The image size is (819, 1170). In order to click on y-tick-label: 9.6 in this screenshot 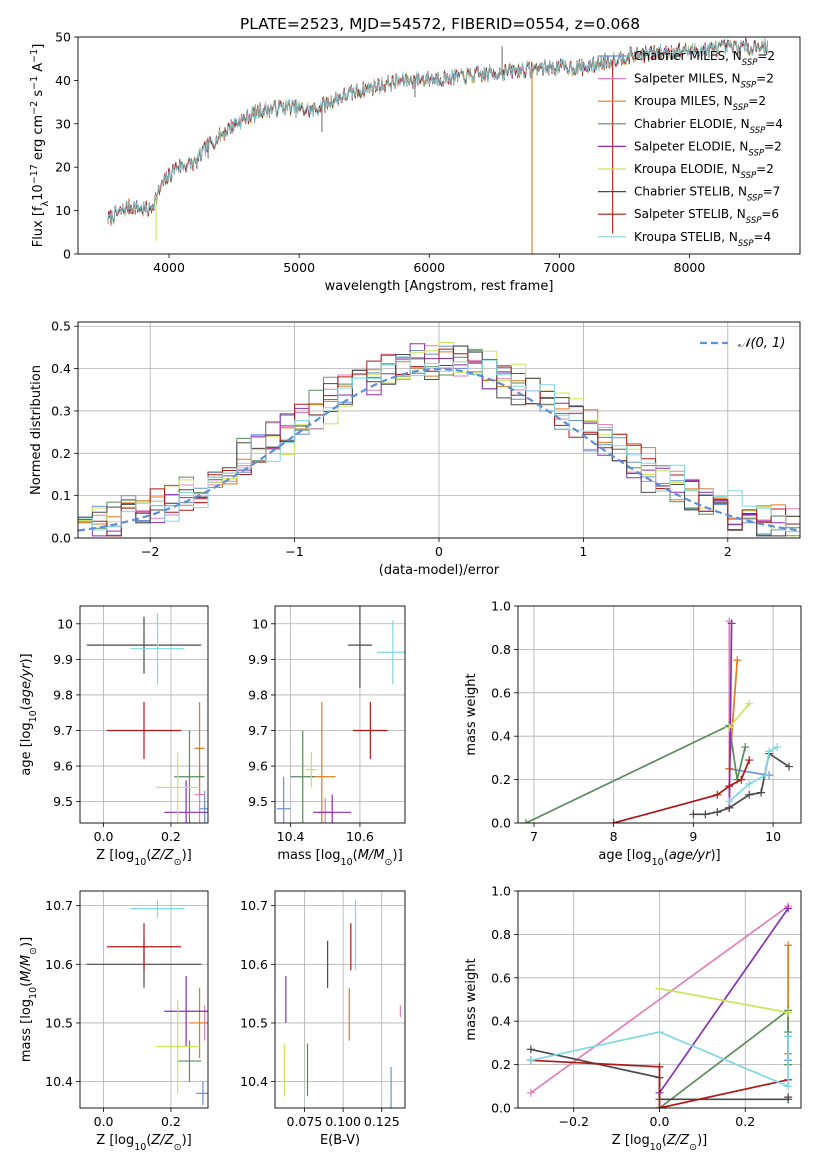, I will do `click(258, 766)`.